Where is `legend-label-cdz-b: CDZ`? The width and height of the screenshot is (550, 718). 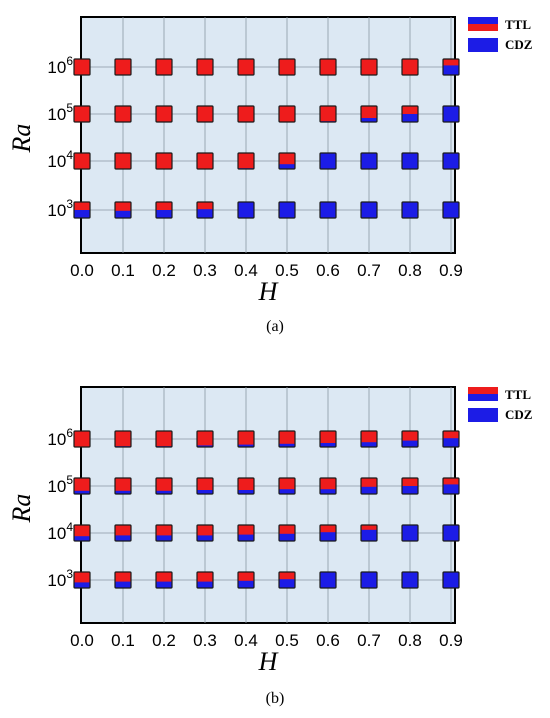 legend-label-cdz-b: CDZ is located at coordinates (519, 414).